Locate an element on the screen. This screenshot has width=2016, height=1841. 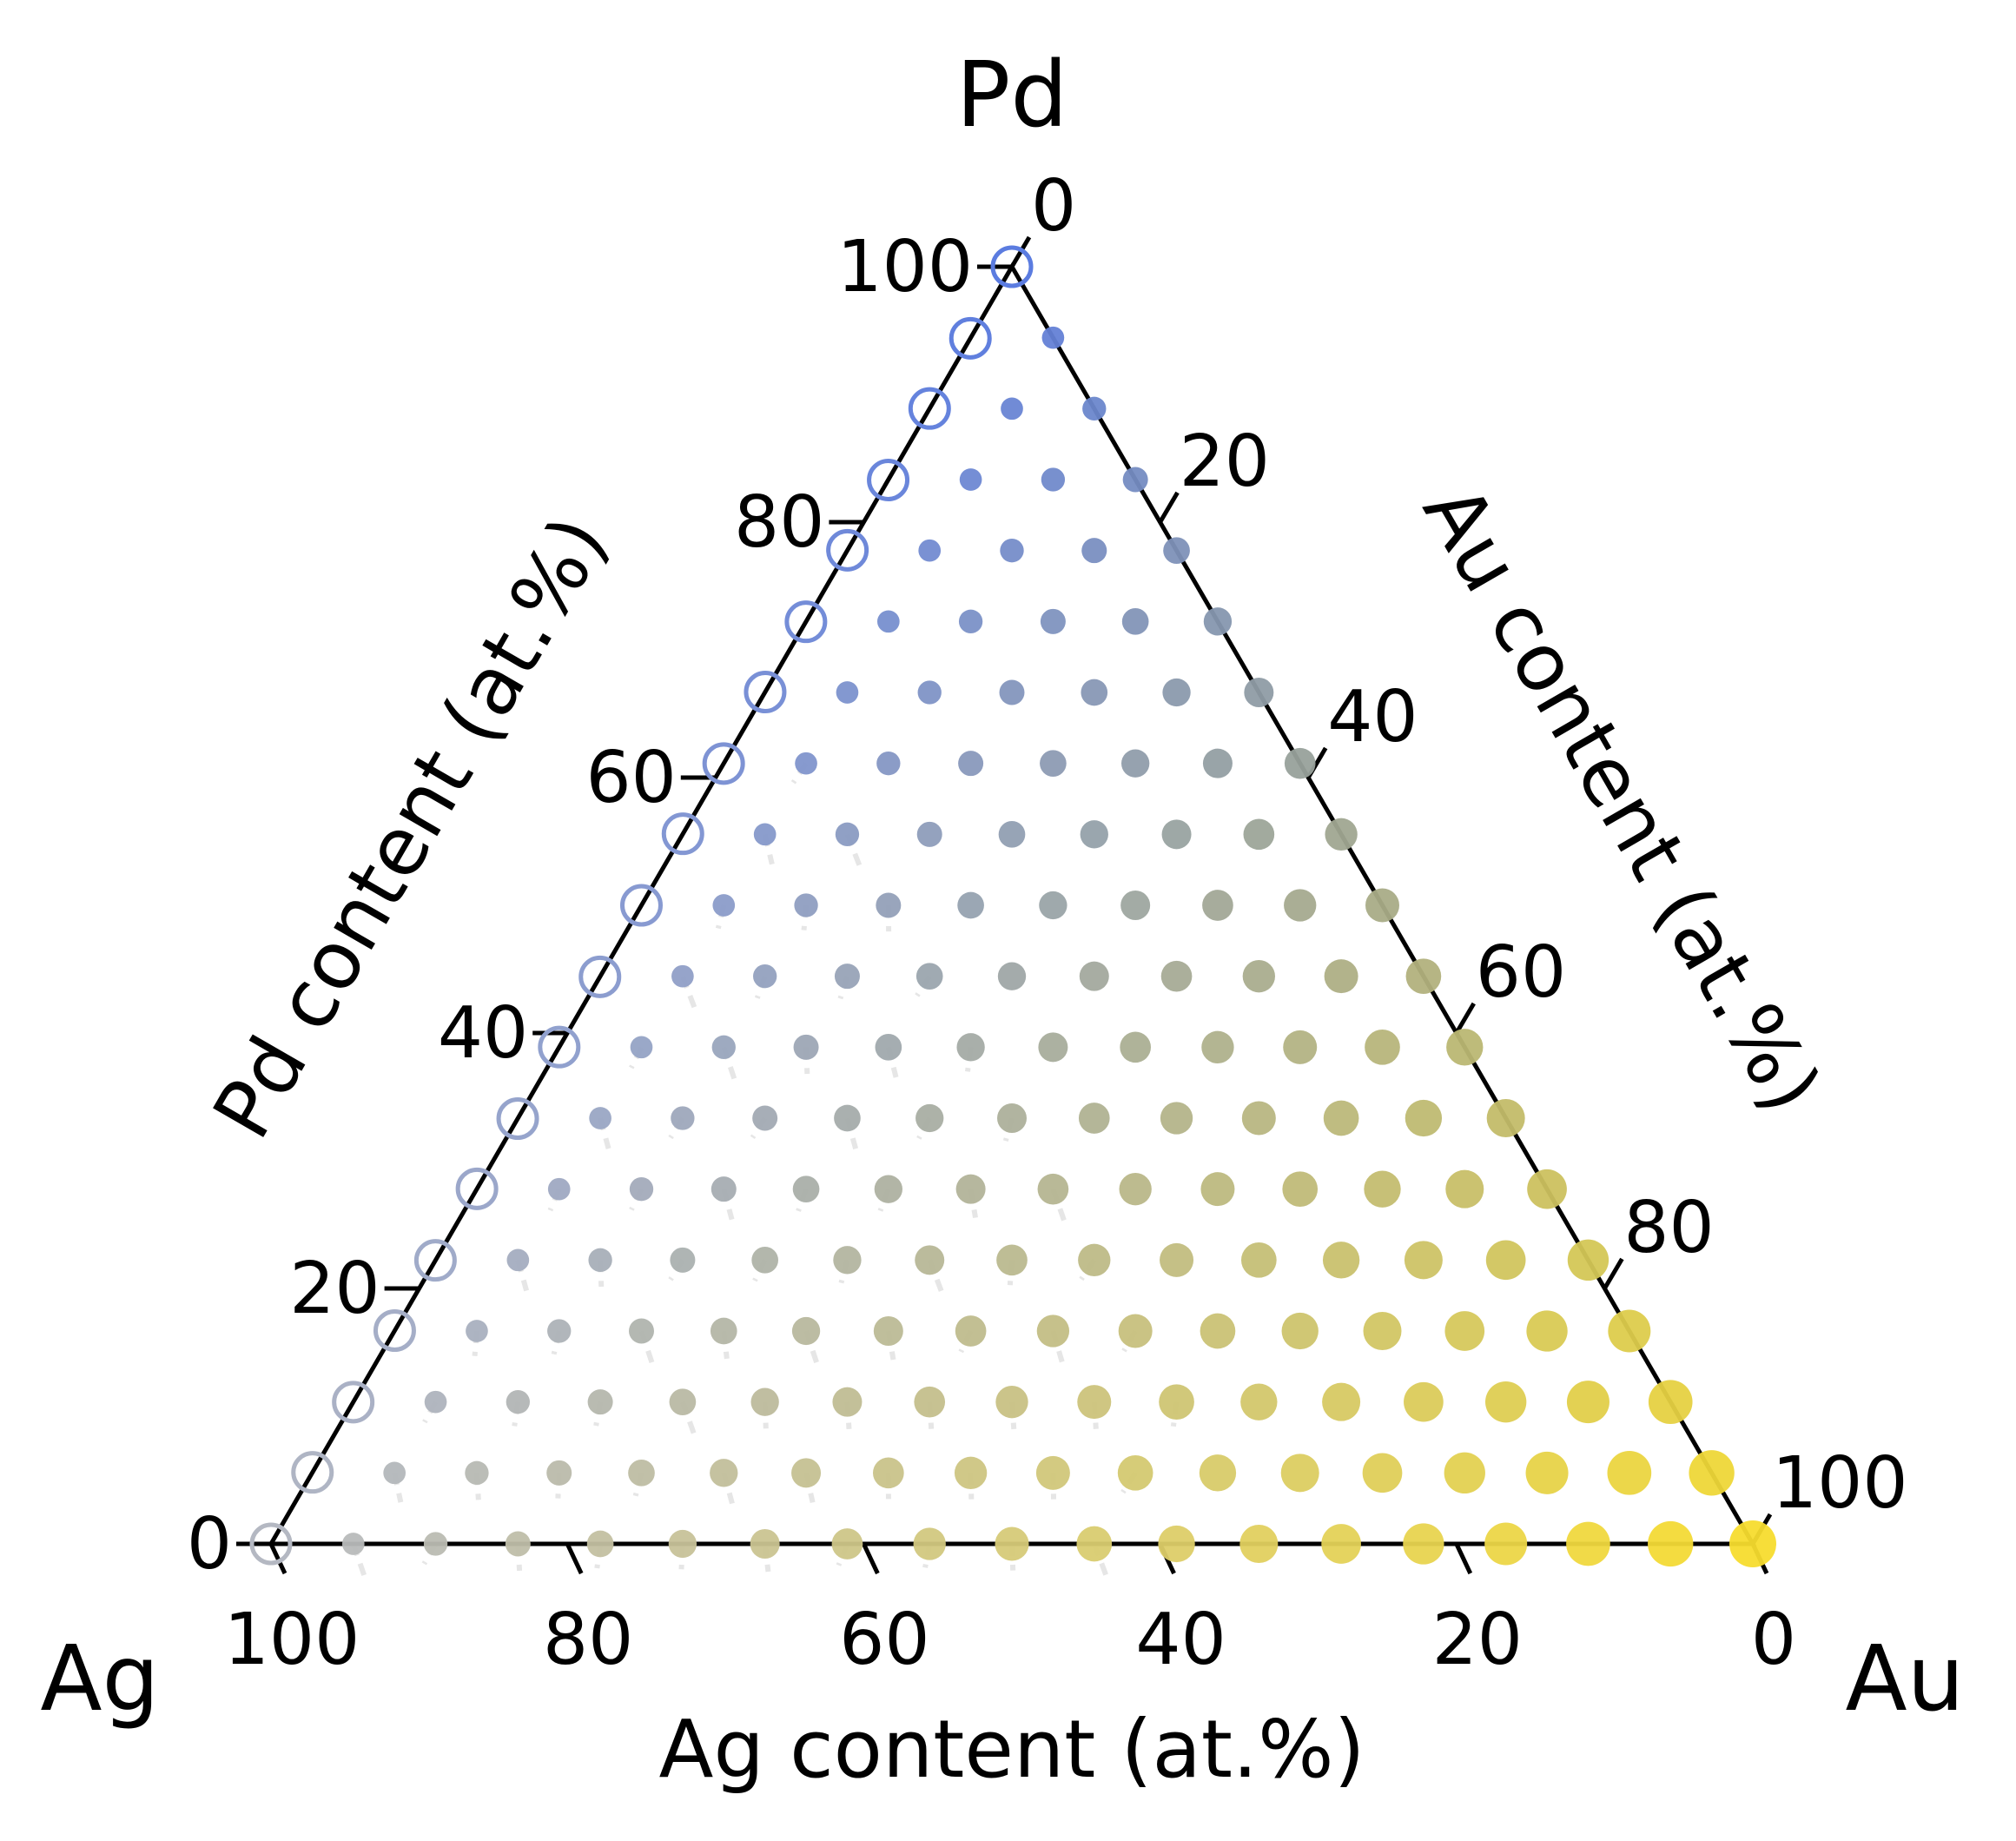
bottom-tick-label: 100 is located at coordinates (292, 1640).